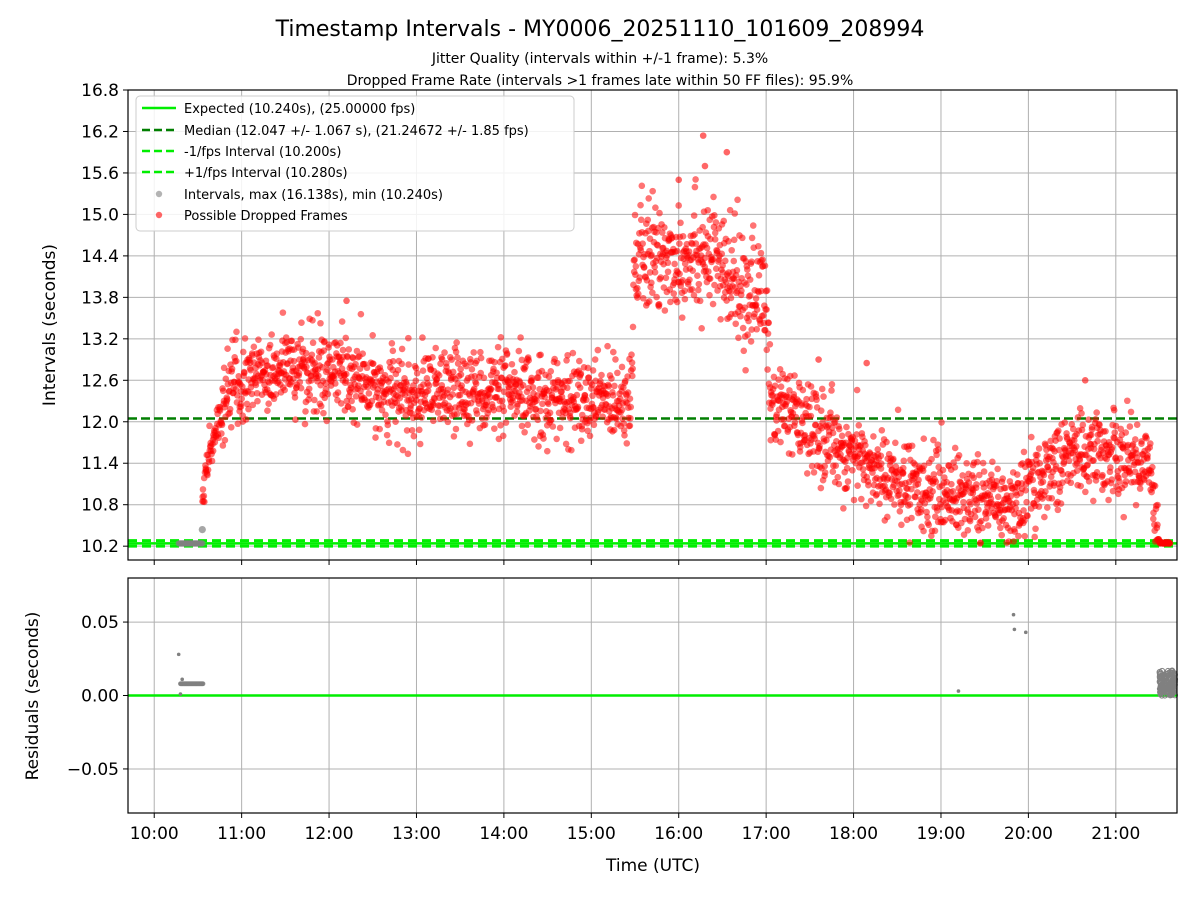  I want to click on x-tick-label: 12:00, so click(329, 834).